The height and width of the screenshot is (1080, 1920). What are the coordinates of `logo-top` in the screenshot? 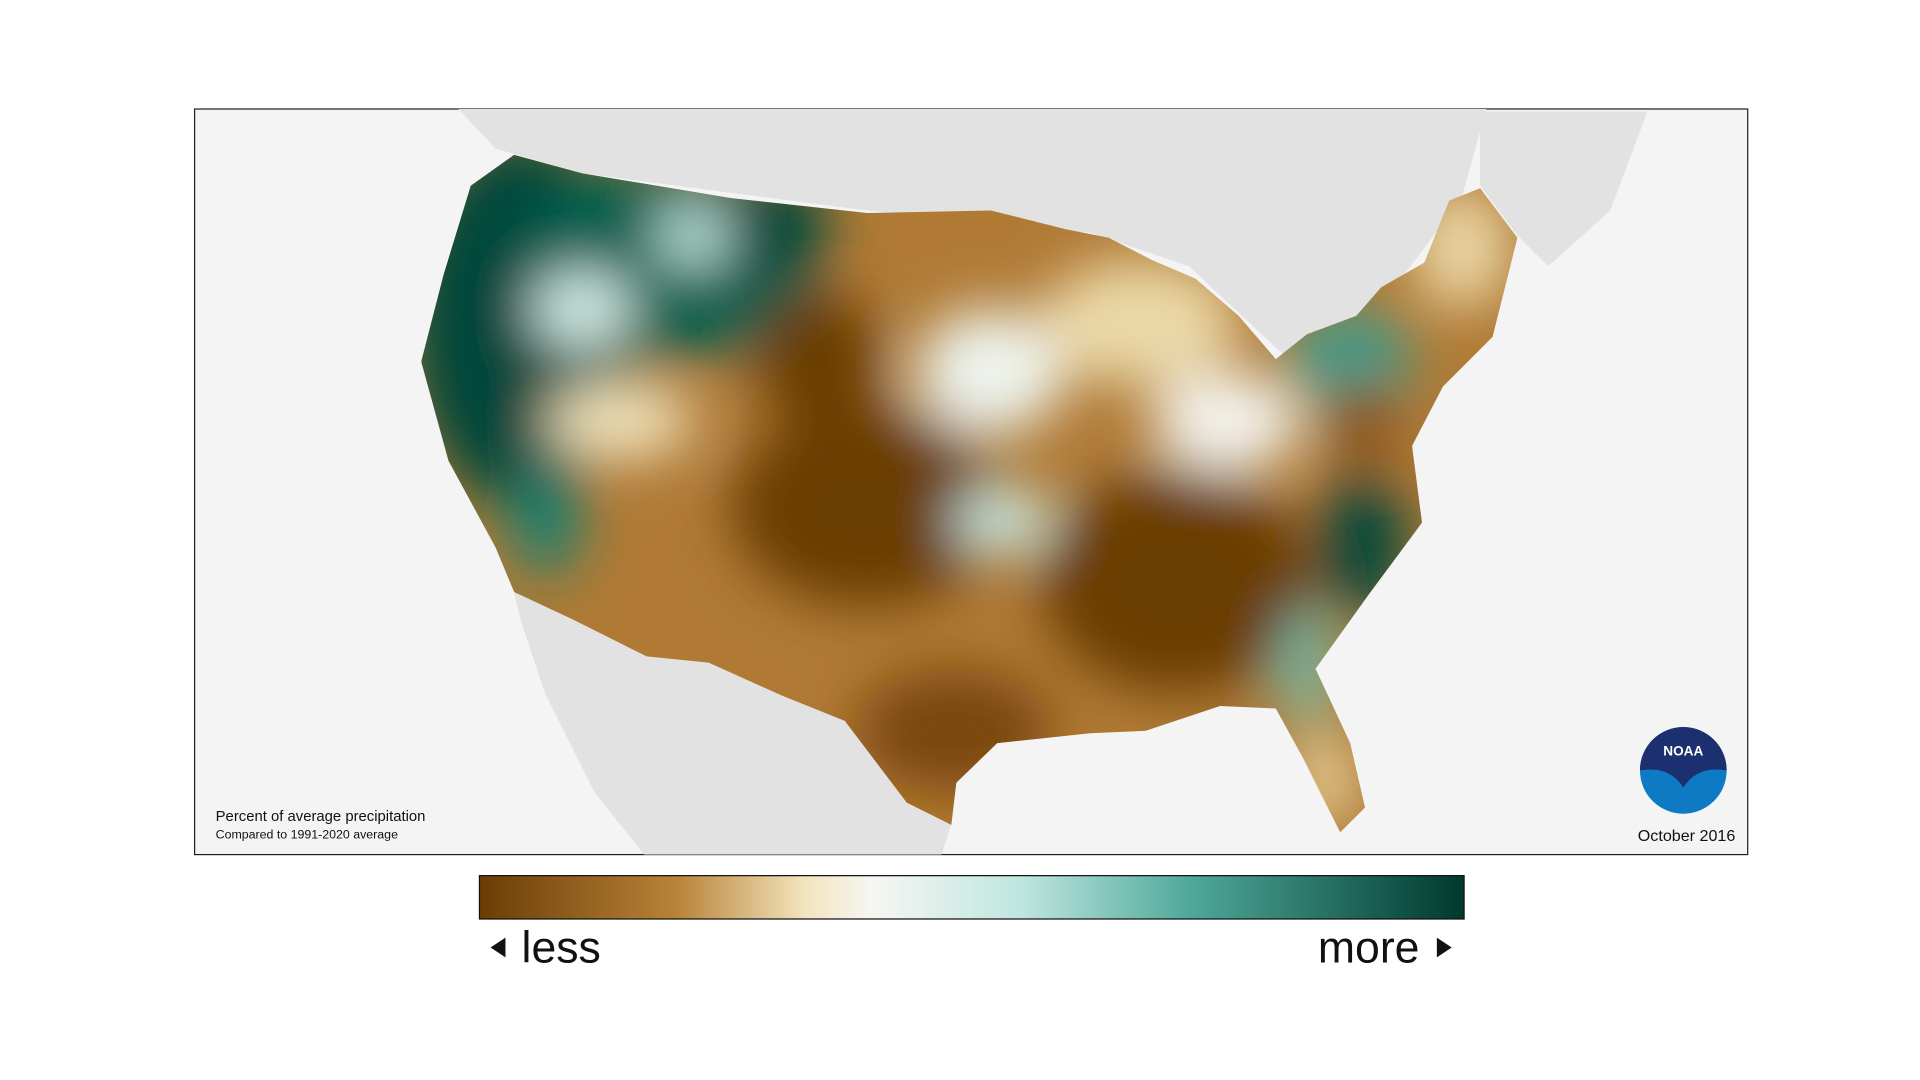 It's located at (1683, 757).